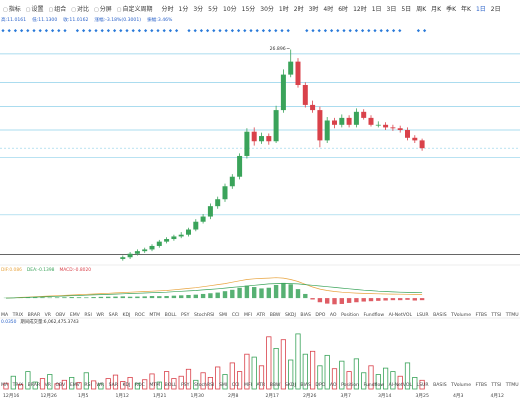 Image resolution: width=520 pixels, height=400 pixels. Describe the element at coordinates (283, 9) in the screenshot. I see `period-button: 1时` at that location.